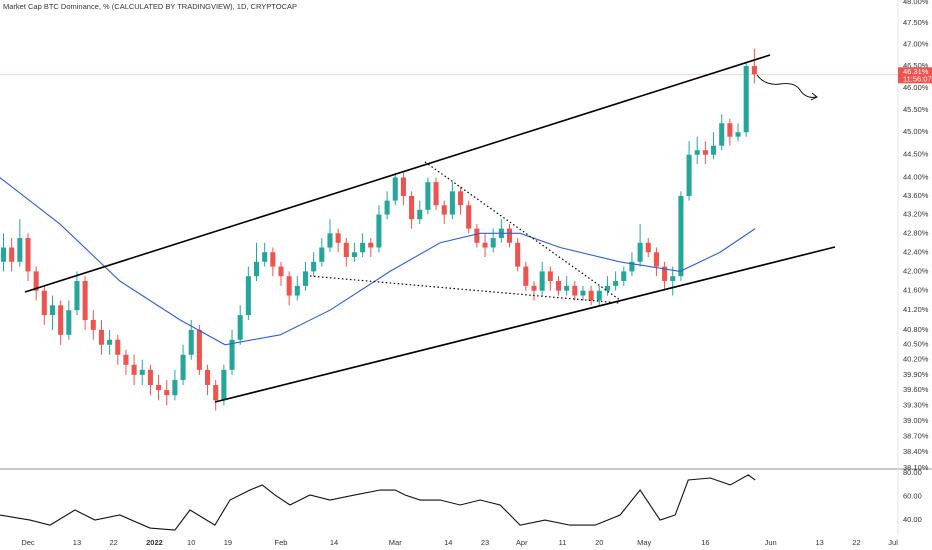 The width and height of the screenshot is (932, 550). I want to click on x-tick-label: 19, so click(228, 542).